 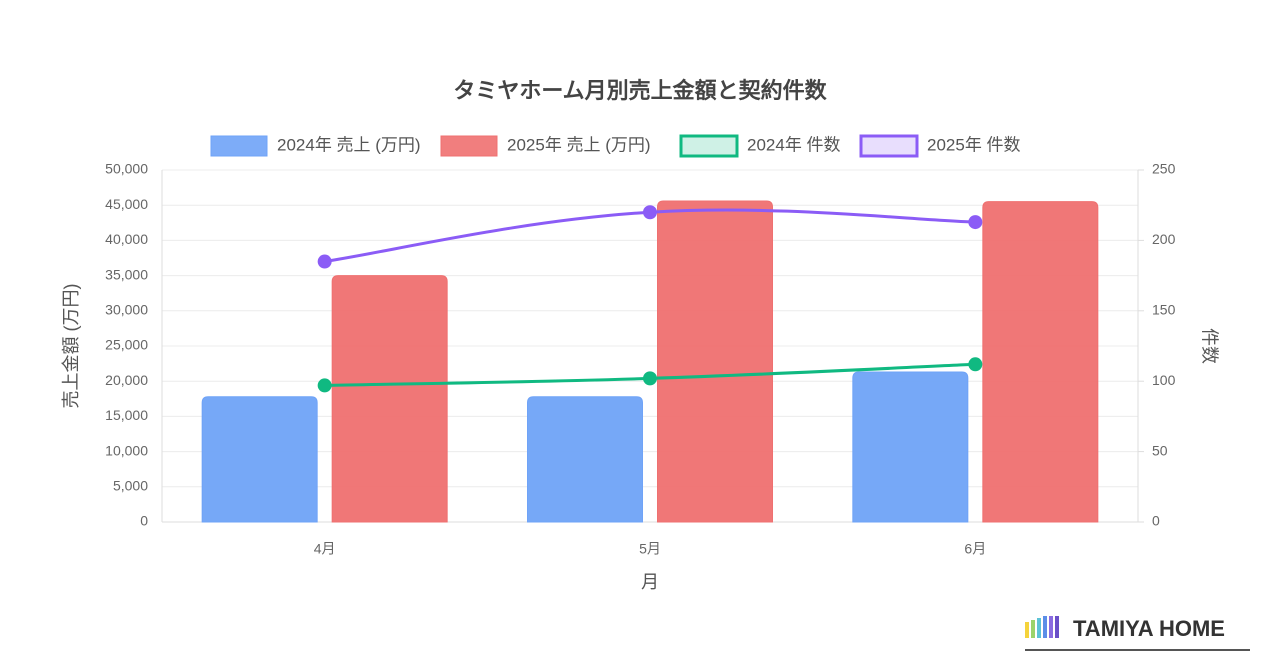 I want to click on legend-label: 2024年 件数, so click(x=794, y=144).